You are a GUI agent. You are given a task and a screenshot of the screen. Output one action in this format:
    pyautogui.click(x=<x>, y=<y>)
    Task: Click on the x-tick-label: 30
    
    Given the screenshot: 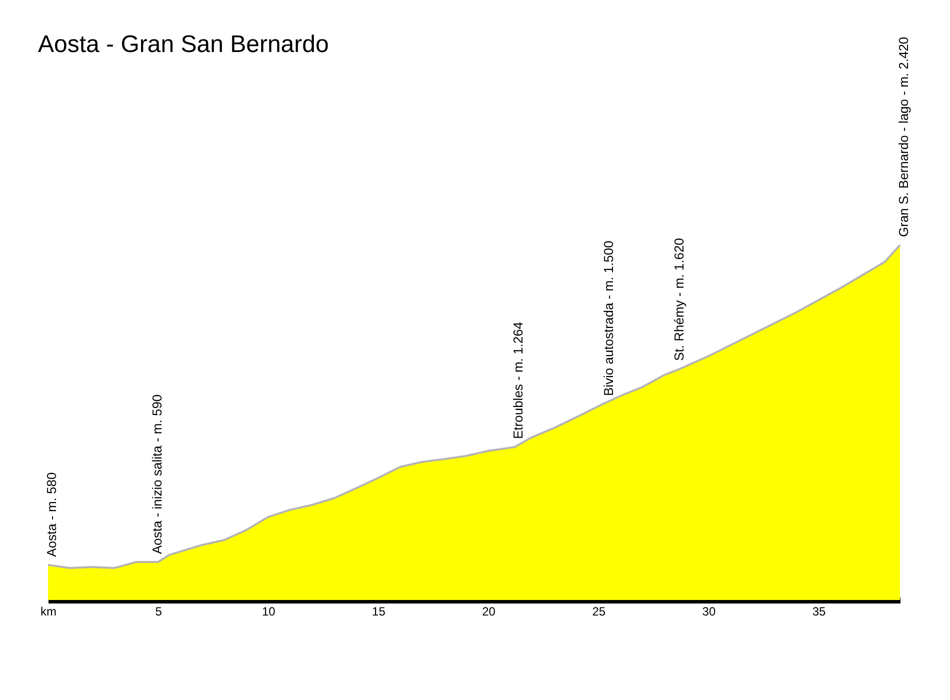 What is the action you would take?
    pyautogui.click(x=709, y=611)
    